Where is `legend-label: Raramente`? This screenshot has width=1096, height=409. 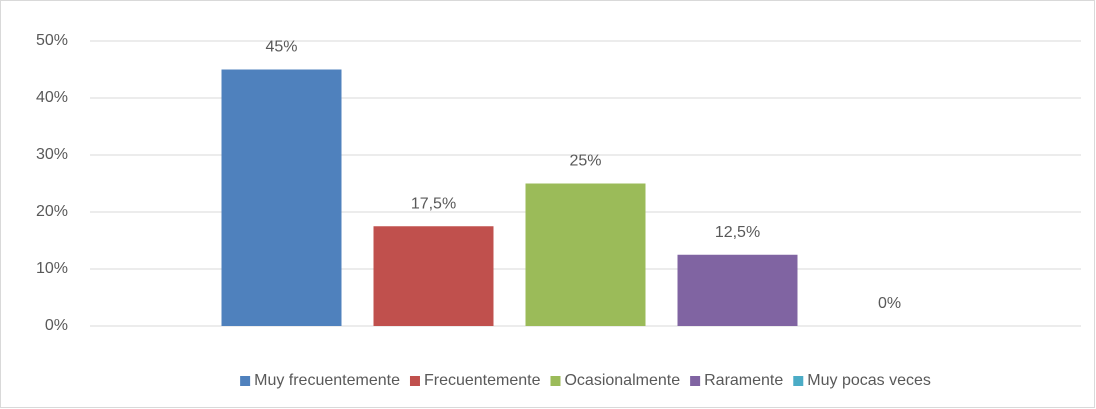
legend-label: Raramente is located at coordinates (743, 380).